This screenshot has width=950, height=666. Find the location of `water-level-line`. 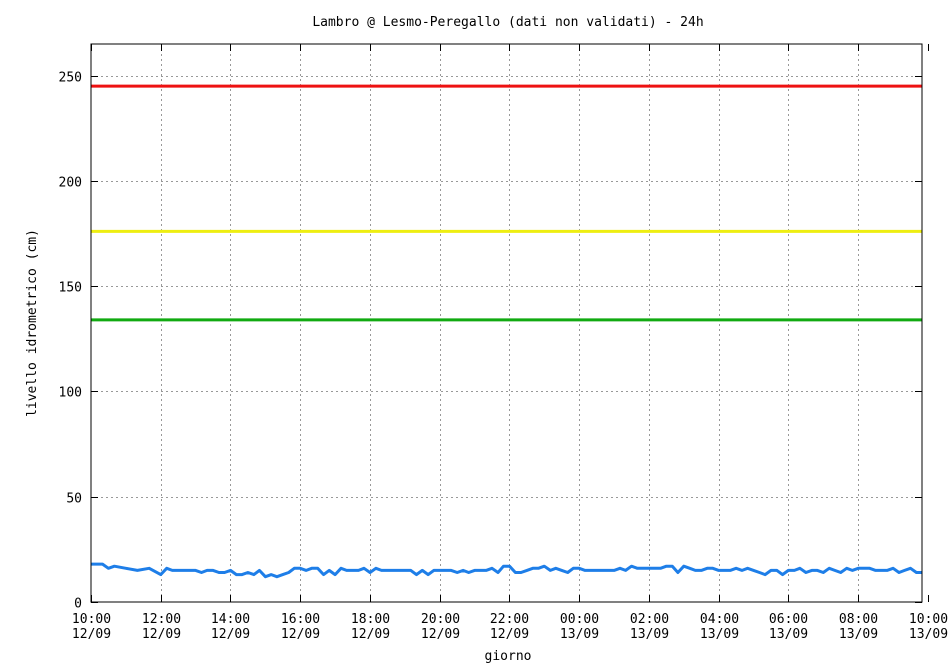

water-level-line is located at coordinates (506, 570).